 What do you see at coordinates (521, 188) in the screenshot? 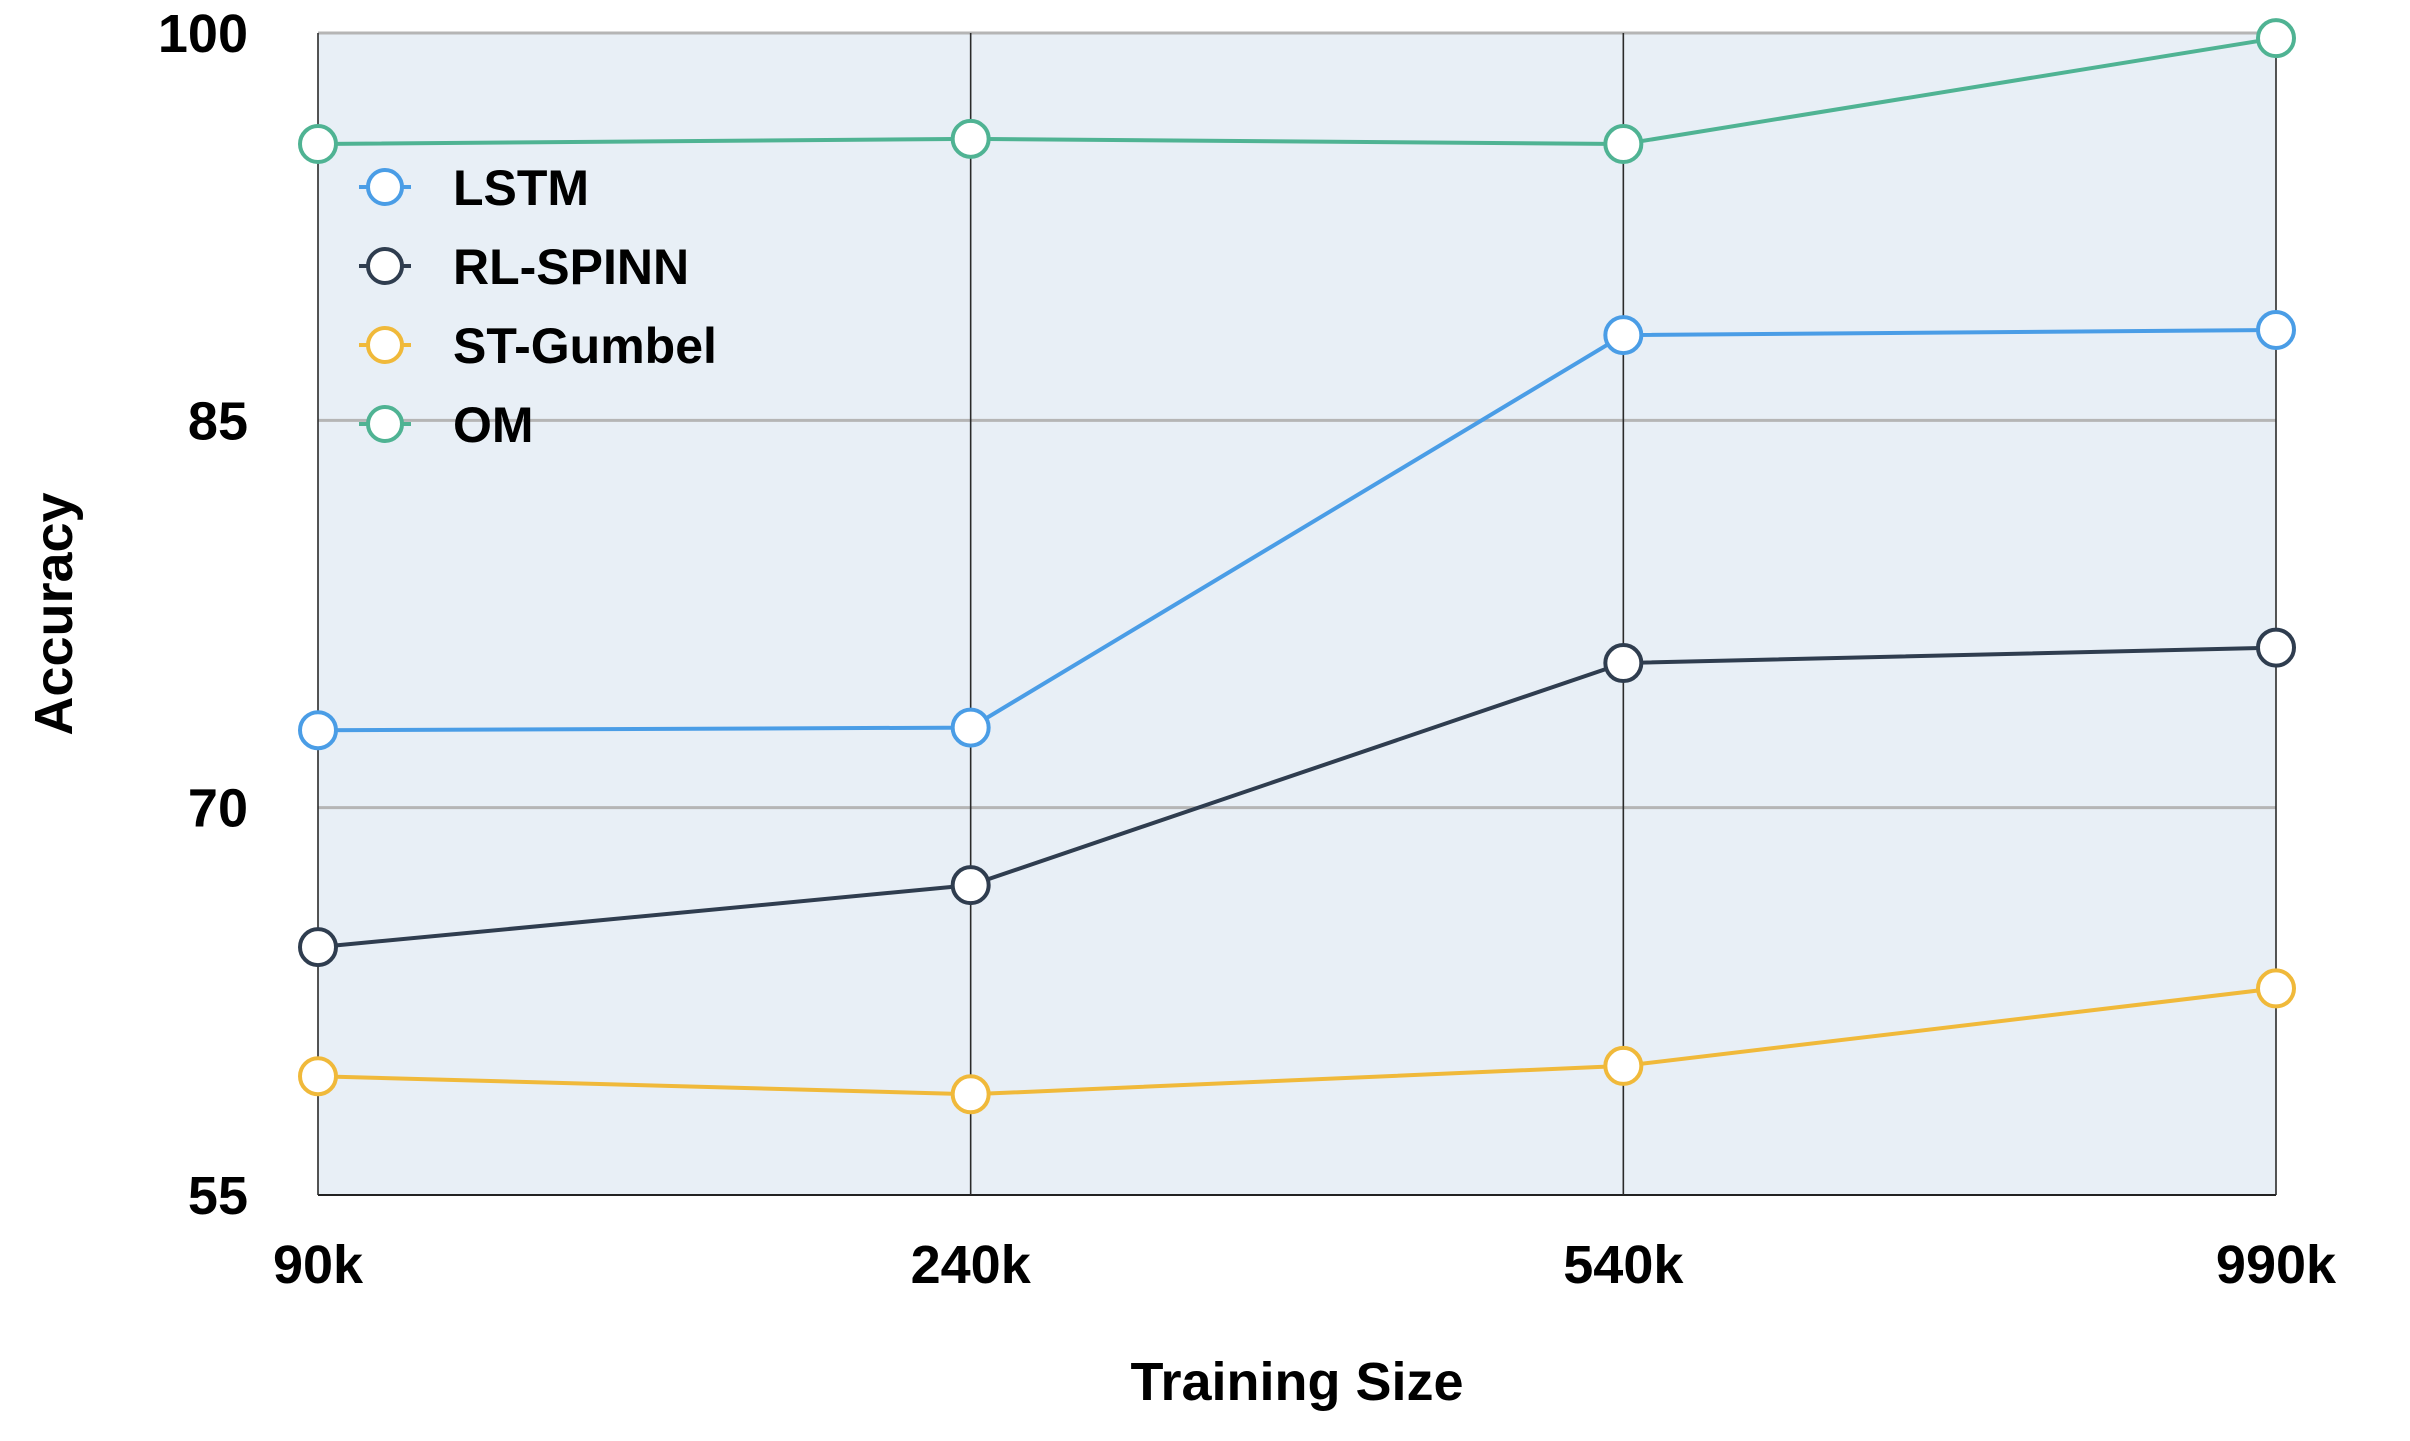
I see `legend-label-lstm: LSTM` at bounding box center [521, 188].